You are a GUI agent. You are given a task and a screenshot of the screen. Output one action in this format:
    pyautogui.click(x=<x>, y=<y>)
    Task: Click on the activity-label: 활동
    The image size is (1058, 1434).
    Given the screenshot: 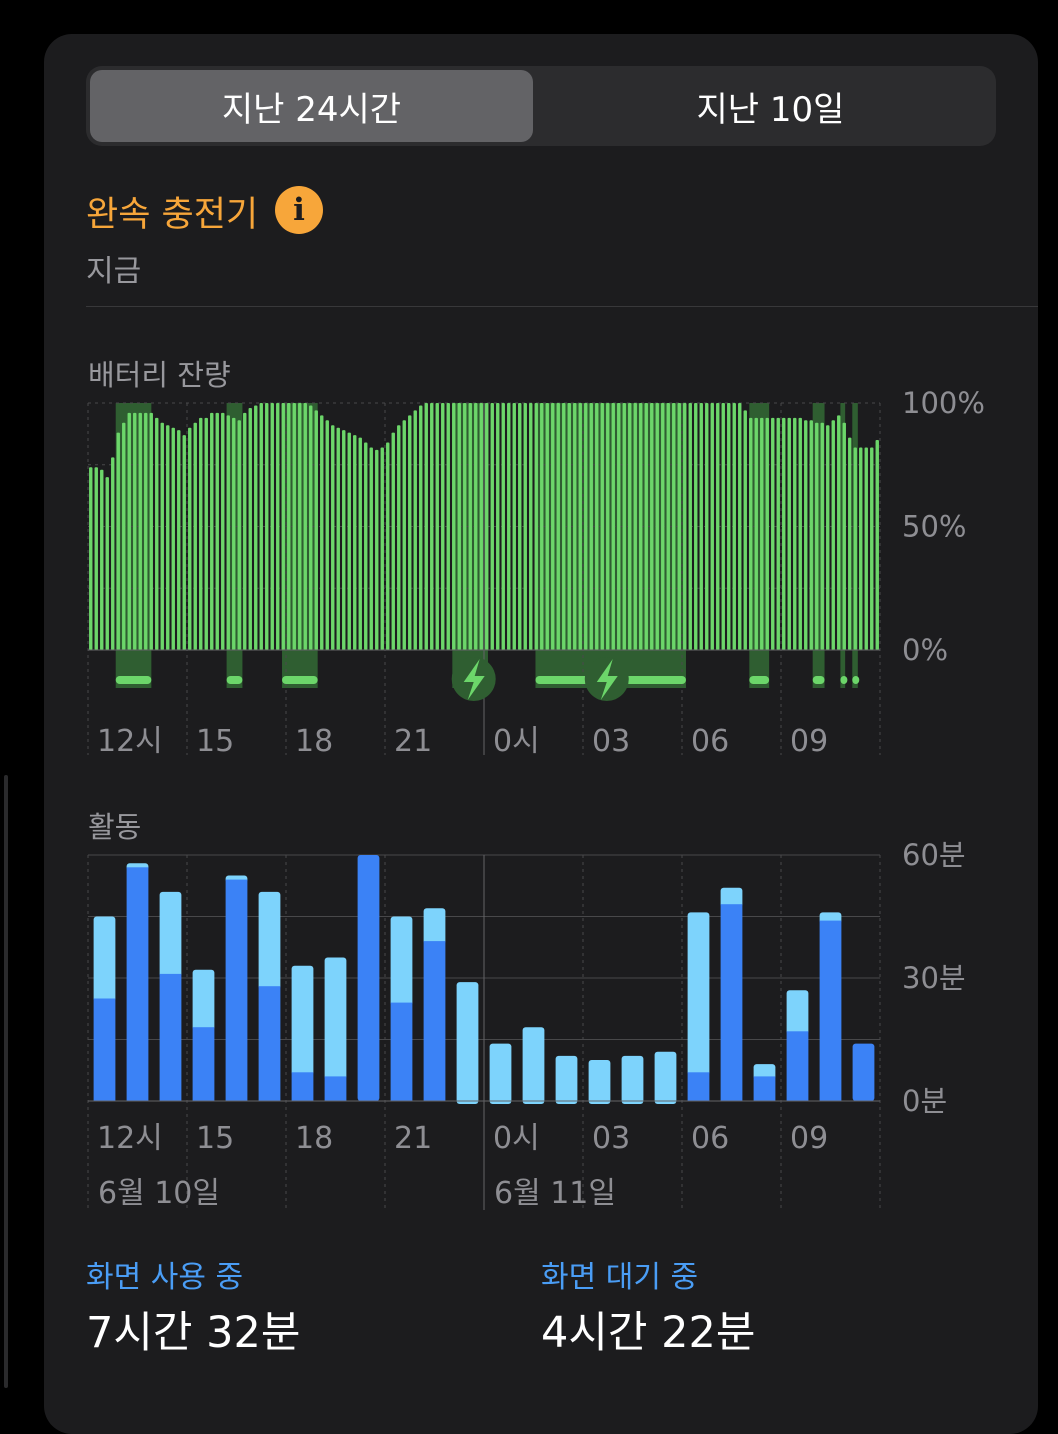 What is the action you would take?
    pyautogui.click(x=115, y=827)
    